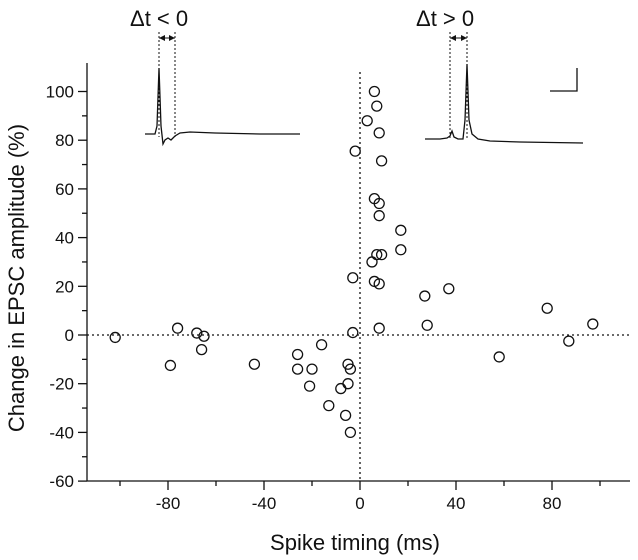 The image size is (638, 560). Describe the element at coordinates (264, 503) in the screenshot. I see `x-tick-label: -40` at that location.